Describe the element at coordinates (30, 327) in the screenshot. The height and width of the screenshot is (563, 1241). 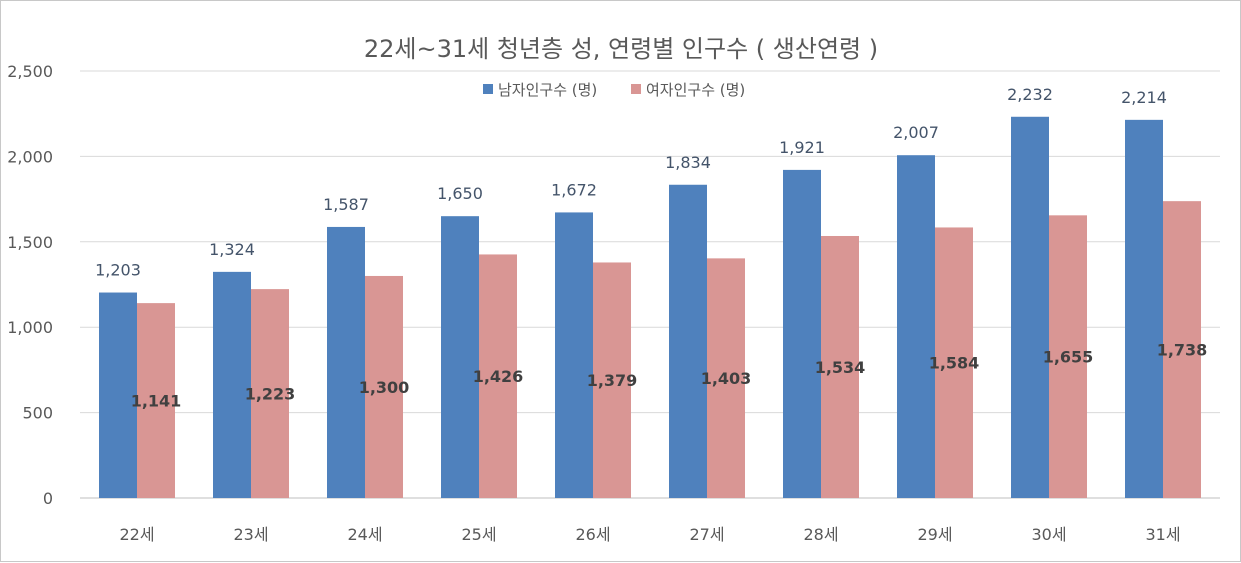
I see `y-tick-label: 1,000` at that location.